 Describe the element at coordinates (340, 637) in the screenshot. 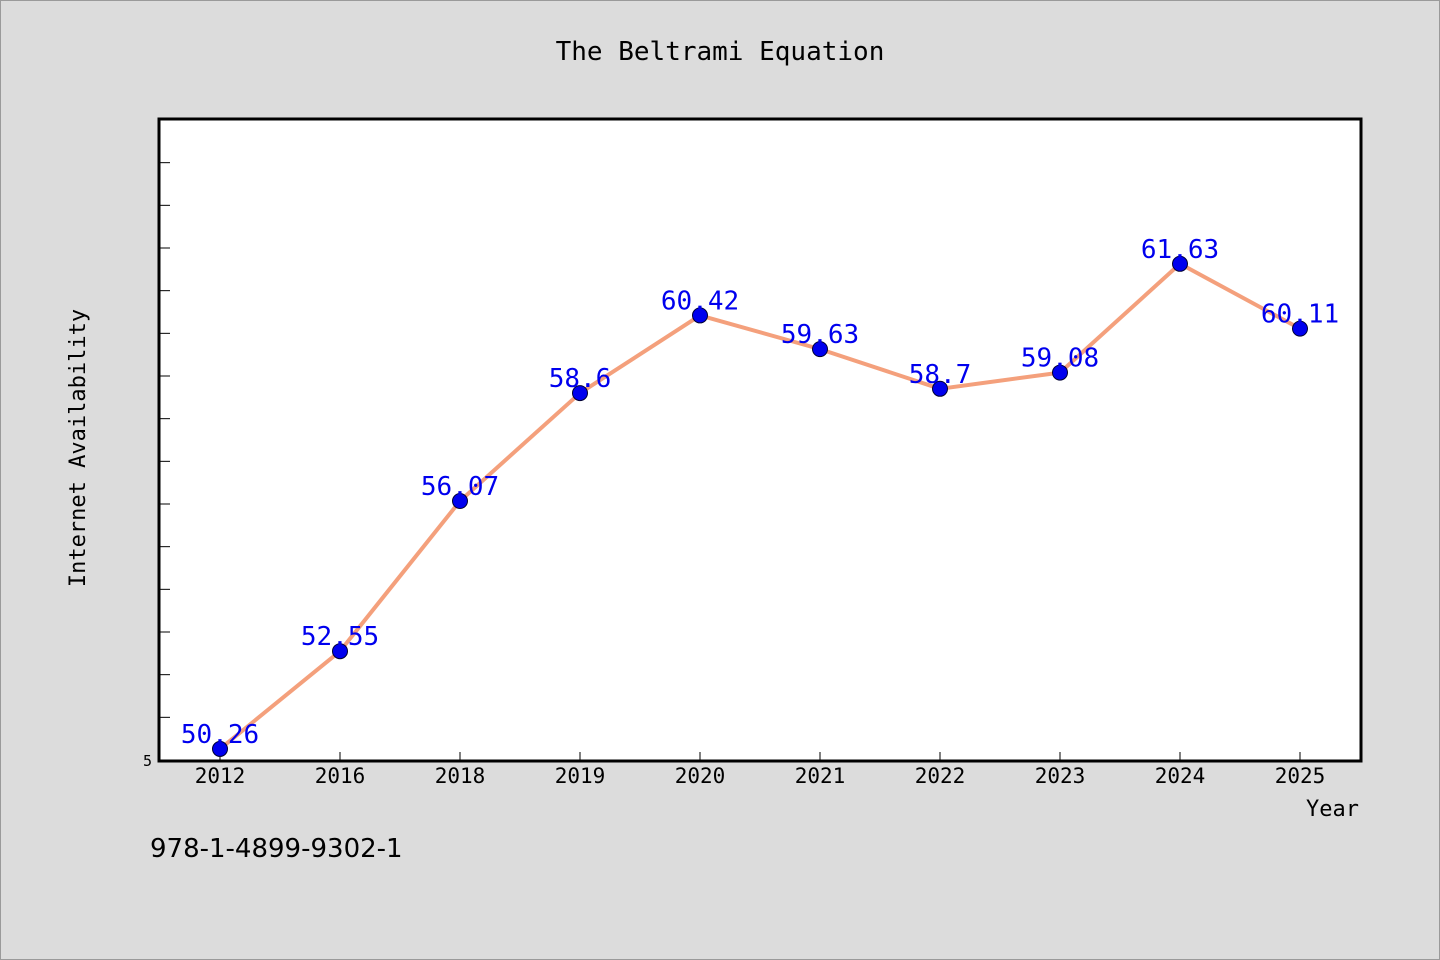

I see `data-label: 52.55` at that location.